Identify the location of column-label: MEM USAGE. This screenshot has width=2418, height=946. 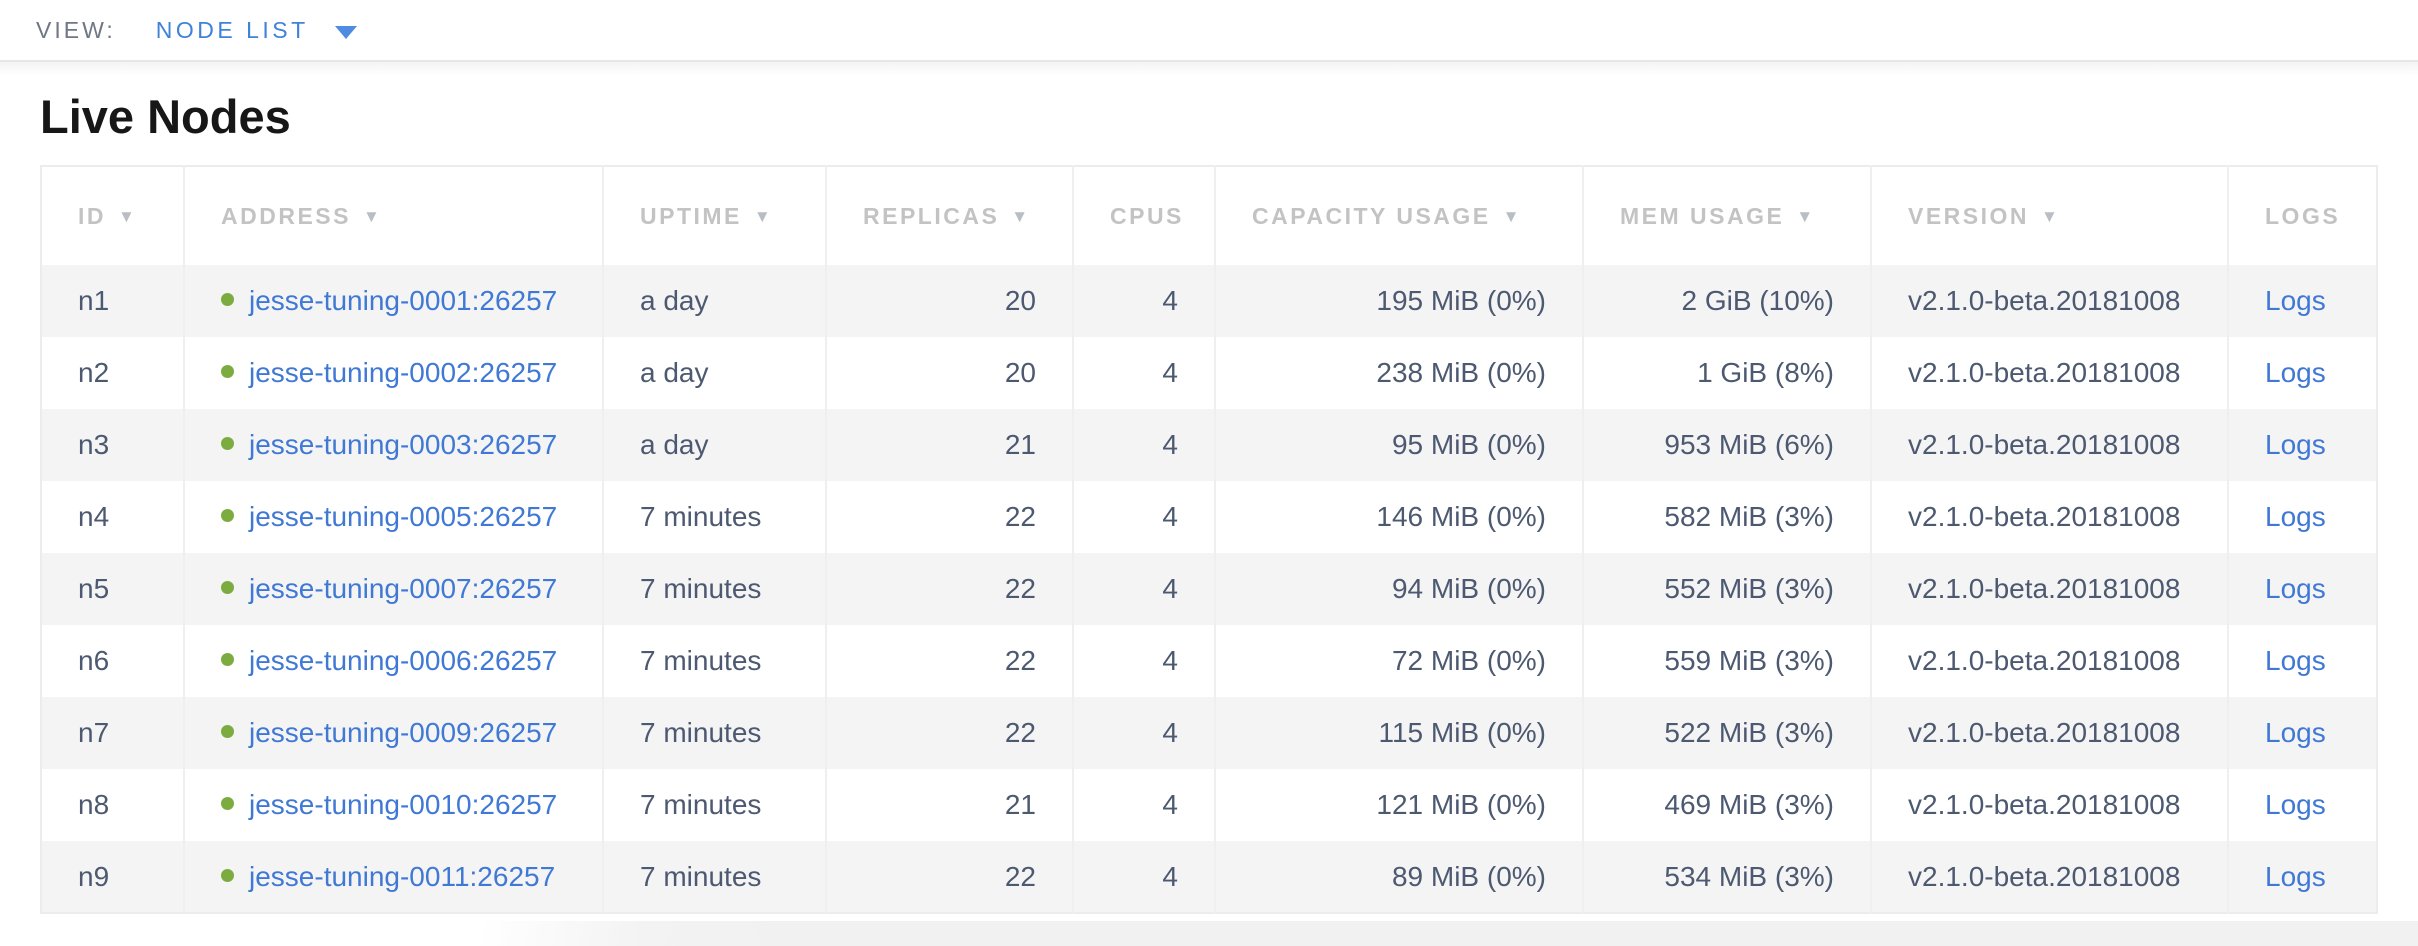
(1702, 215).